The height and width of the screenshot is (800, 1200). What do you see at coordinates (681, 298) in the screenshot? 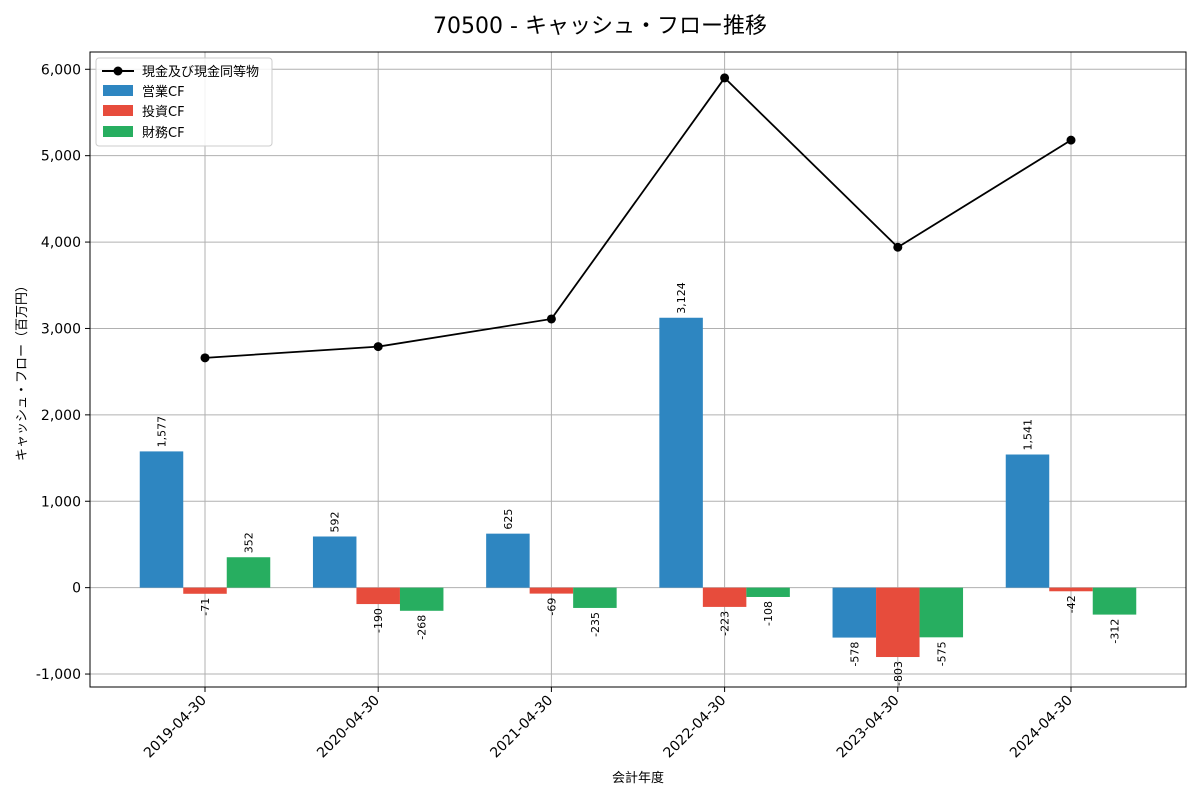
I see `data-label-0-3: 3,124` at bounding box center [681, 298].